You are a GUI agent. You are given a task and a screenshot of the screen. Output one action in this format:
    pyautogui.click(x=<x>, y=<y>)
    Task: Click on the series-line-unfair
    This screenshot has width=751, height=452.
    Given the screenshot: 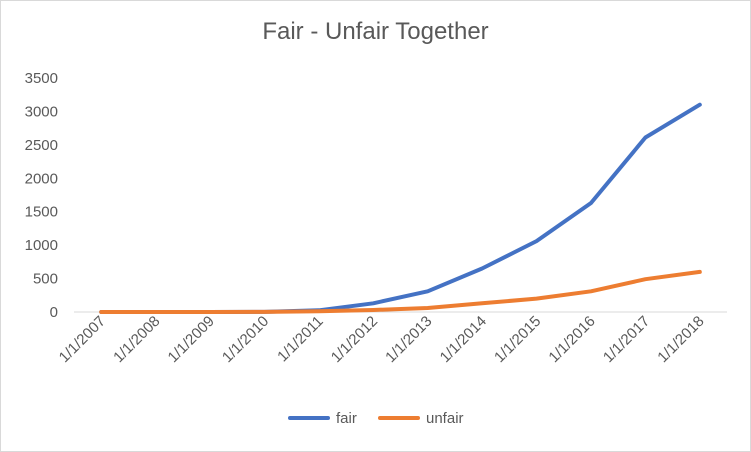 What is the action you would take?
    pyautogui.click(x=400, y=291)
    